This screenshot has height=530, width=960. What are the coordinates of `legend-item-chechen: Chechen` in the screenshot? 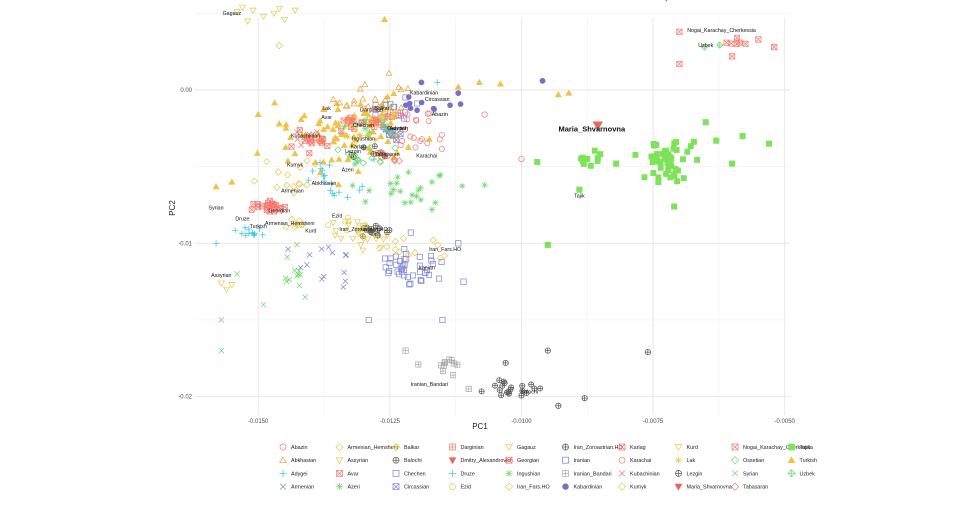 It's located at (409, 473).